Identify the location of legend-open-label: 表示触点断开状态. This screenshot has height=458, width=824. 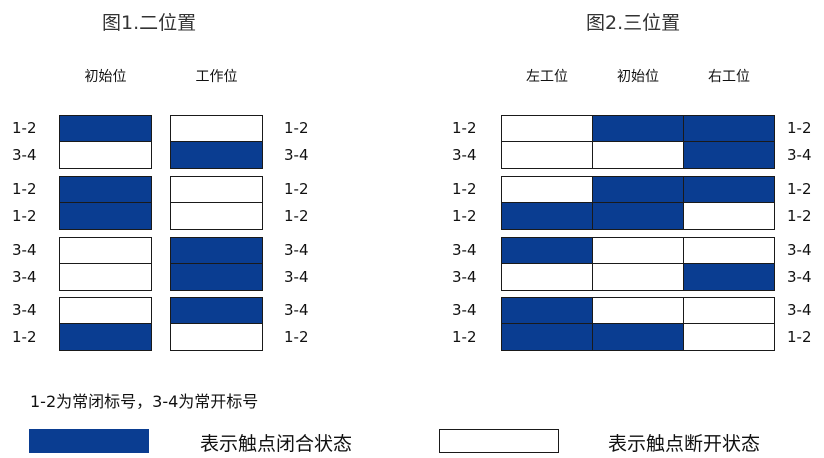
(684, 444).